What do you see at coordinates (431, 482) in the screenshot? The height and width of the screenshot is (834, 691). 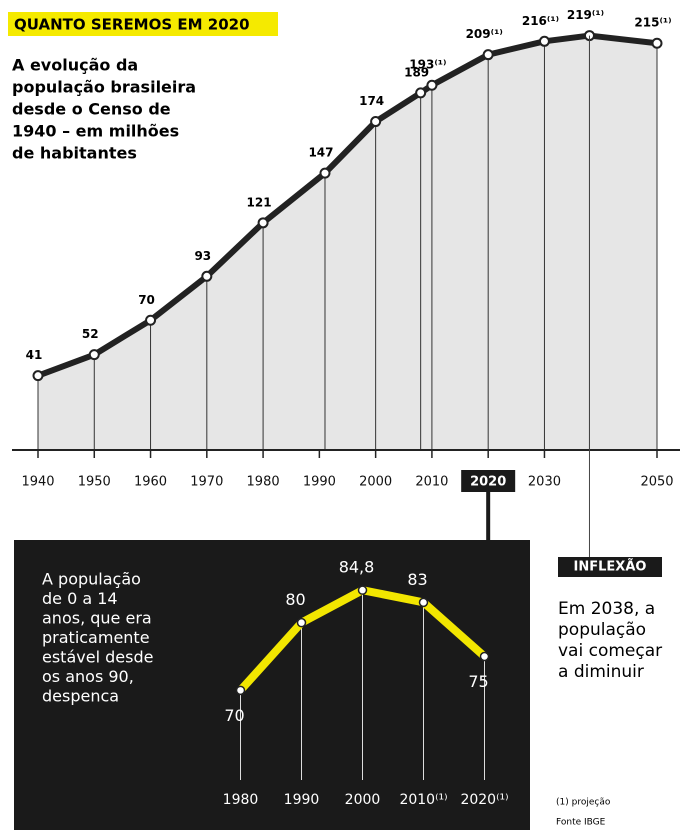 I see `x-tick-label: 2010` at bounding box center [431, 482].